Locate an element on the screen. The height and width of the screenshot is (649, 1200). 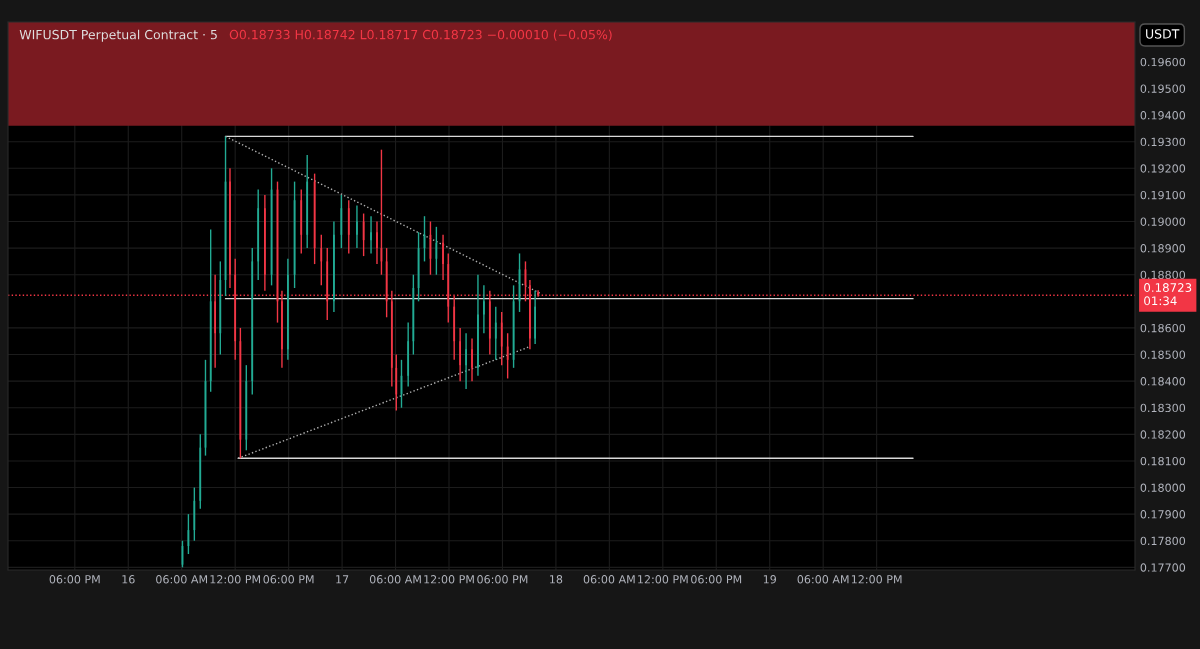
y-tick-label: 0.18100 is located at coordinates (1163, 461).